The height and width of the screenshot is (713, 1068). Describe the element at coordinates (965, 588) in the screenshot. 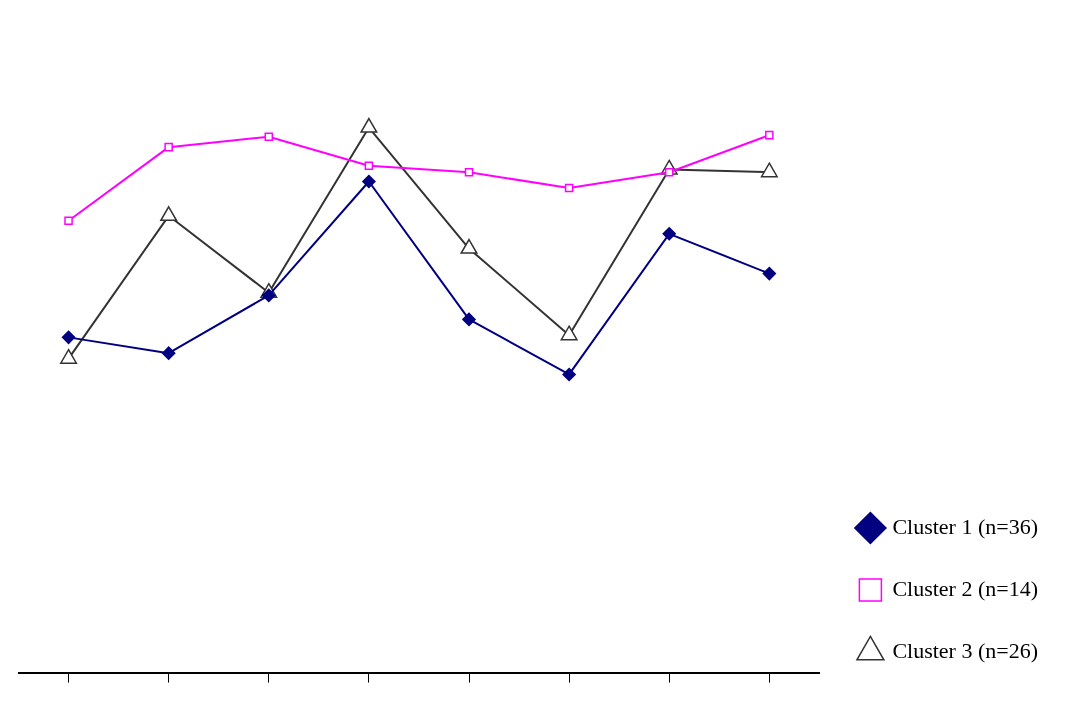

I see `legend-label: Cluster 2 (n=14)` at that location.